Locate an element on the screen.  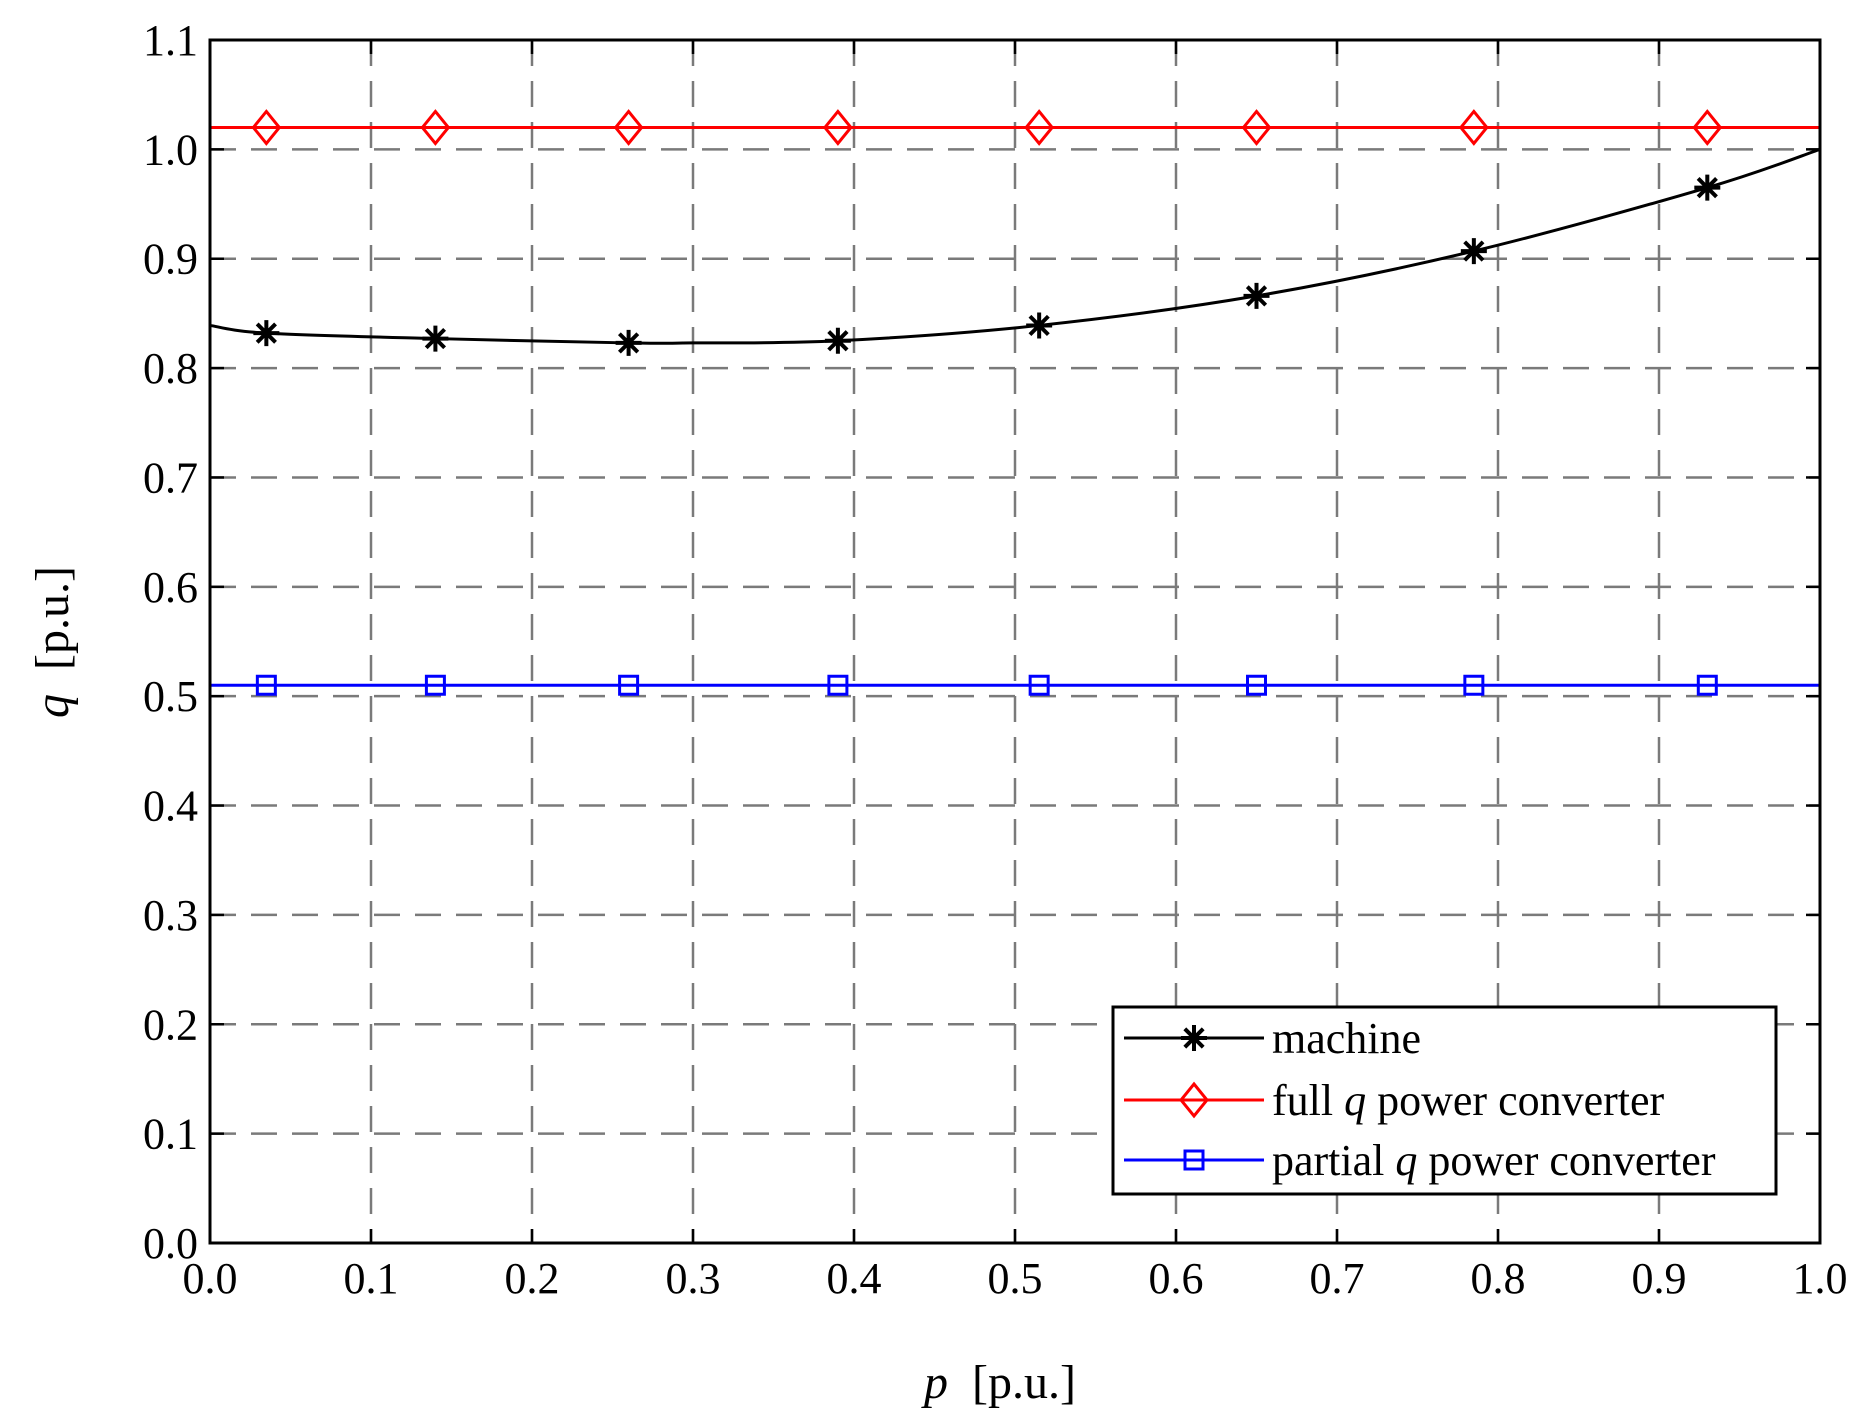
y-tick-label: 0.7 is located at coordinates (170, 477).